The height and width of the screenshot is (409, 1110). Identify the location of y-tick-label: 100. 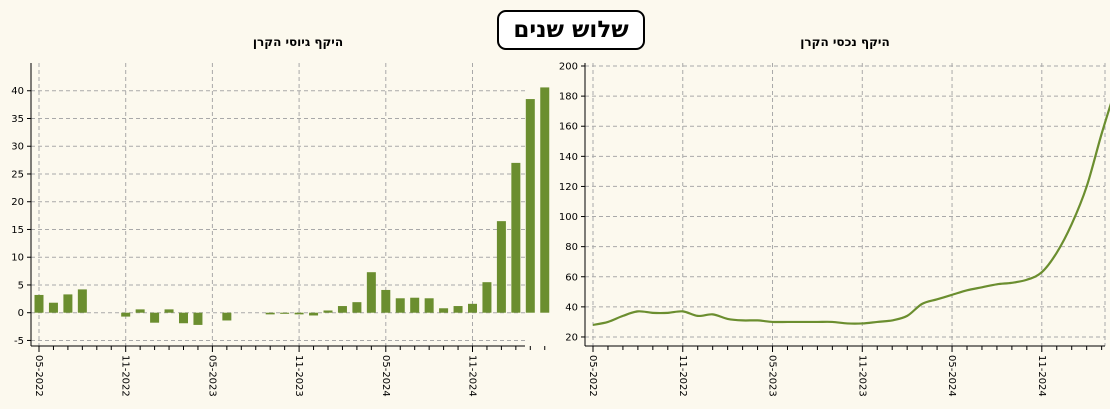
(568, 217).